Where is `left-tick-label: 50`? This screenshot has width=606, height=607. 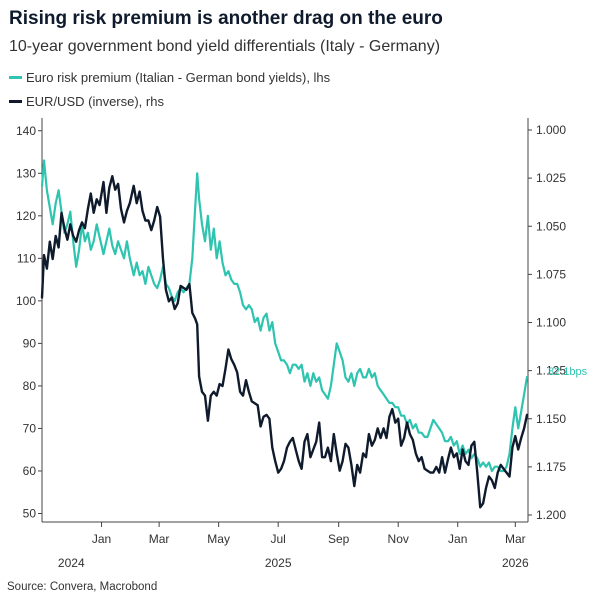 left-tick-label: 50 is located at coordinates (30, 513).